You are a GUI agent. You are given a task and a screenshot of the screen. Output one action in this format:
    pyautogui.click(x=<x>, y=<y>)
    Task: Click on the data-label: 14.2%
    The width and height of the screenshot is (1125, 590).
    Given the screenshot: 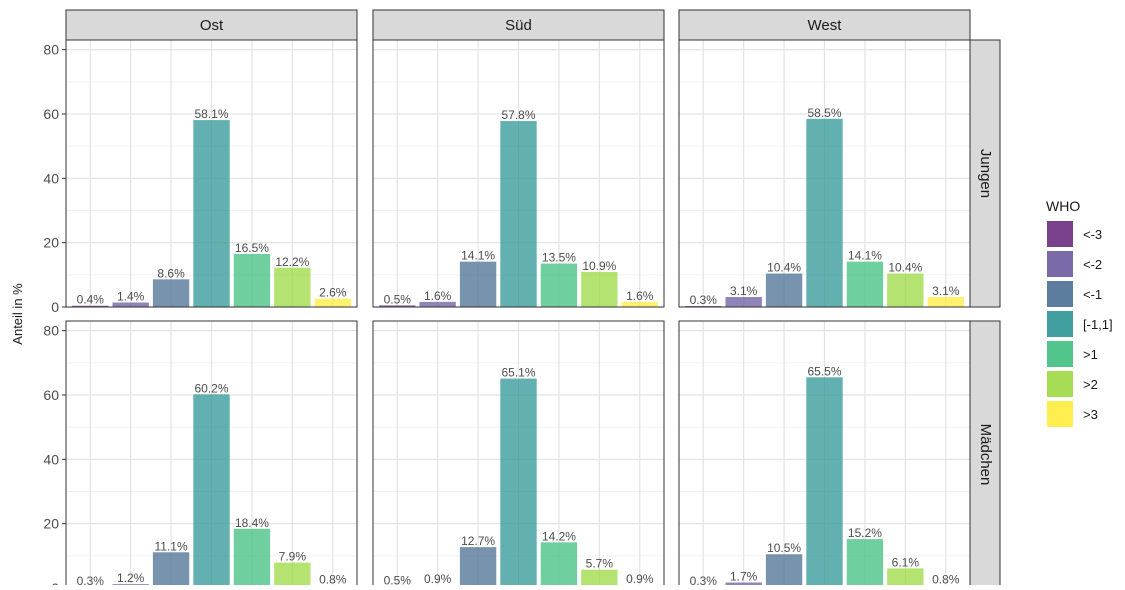 What is the action you would take?
    pyautogui.click(x=559, y=536)
    